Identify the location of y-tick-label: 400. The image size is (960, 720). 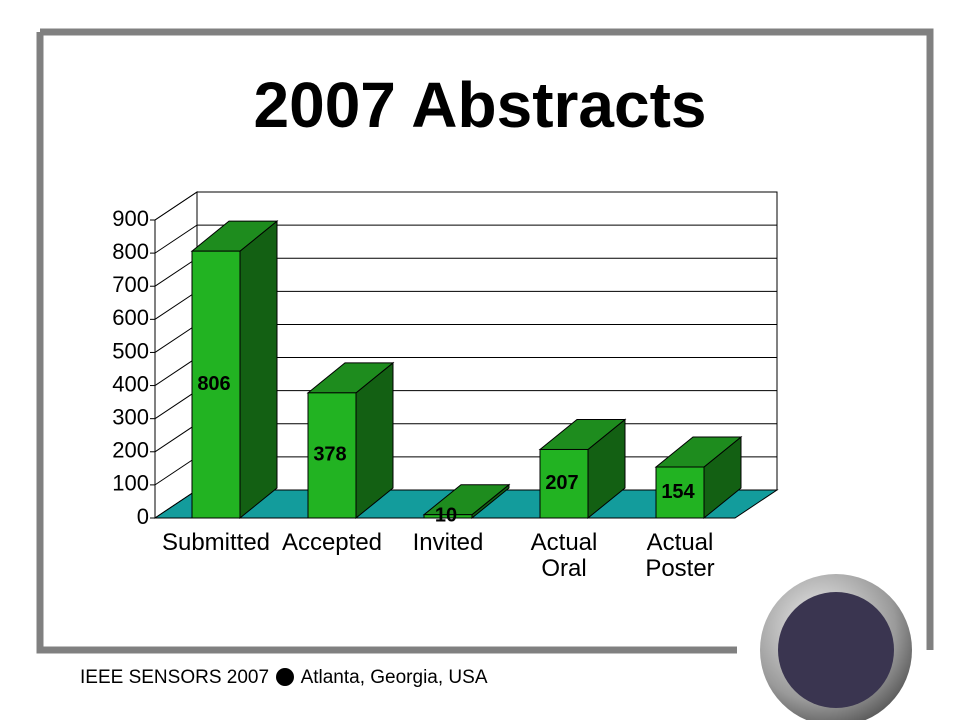
(130, 383).